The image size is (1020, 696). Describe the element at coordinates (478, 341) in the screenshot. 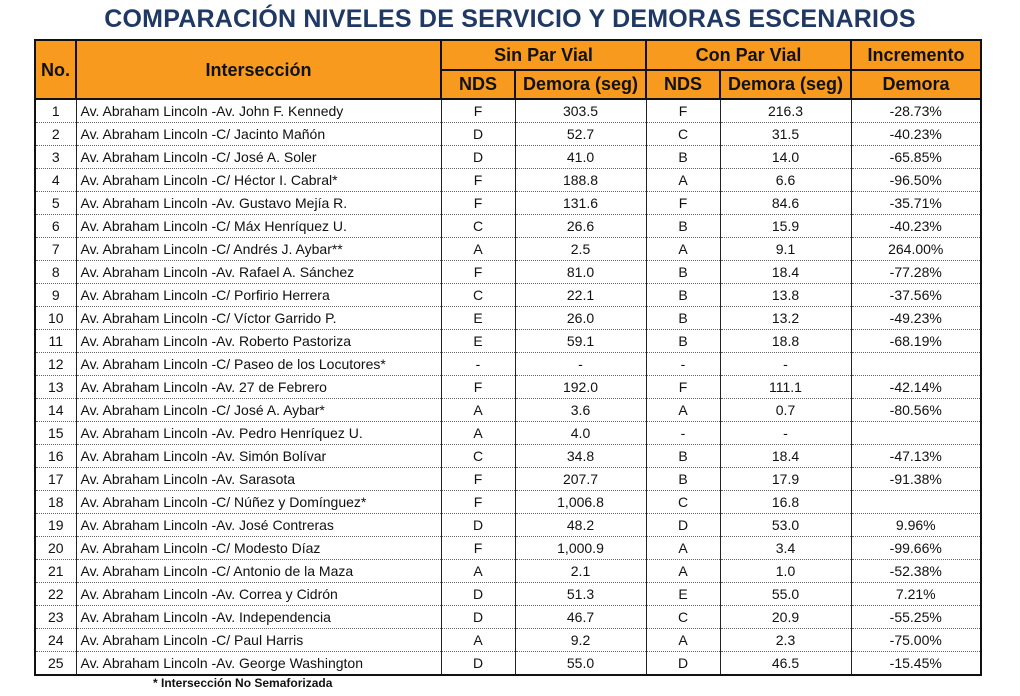

I see `cell-nds-sin: E` at that location.